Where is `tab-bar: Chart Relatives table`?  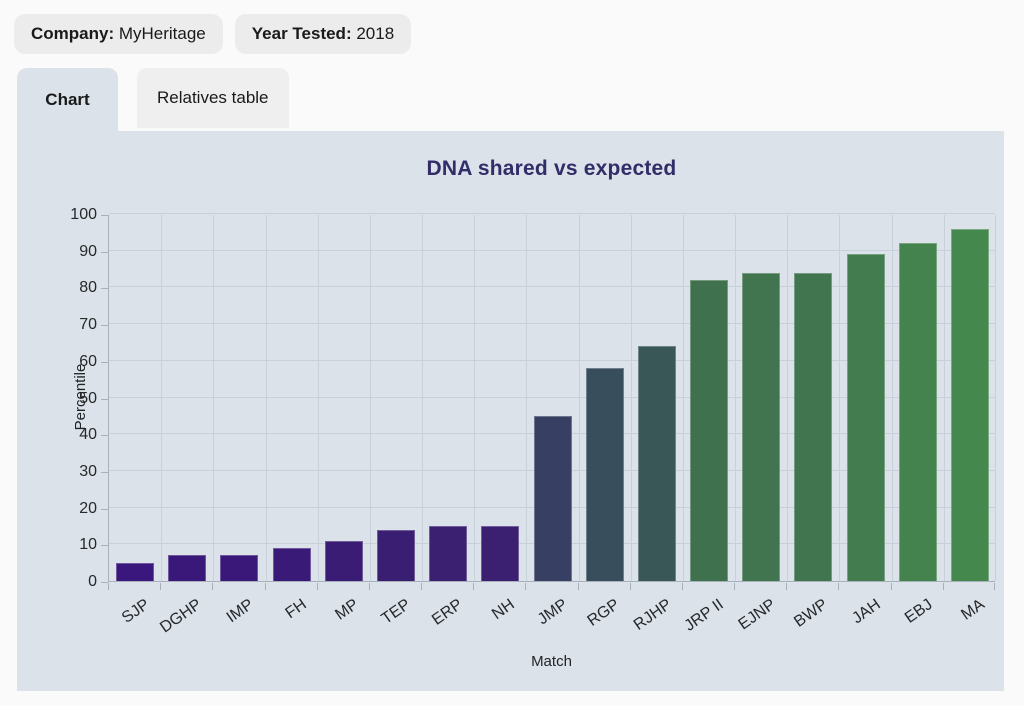
tab-bar: Chart Relatives table is located at coordinates (153, 99).